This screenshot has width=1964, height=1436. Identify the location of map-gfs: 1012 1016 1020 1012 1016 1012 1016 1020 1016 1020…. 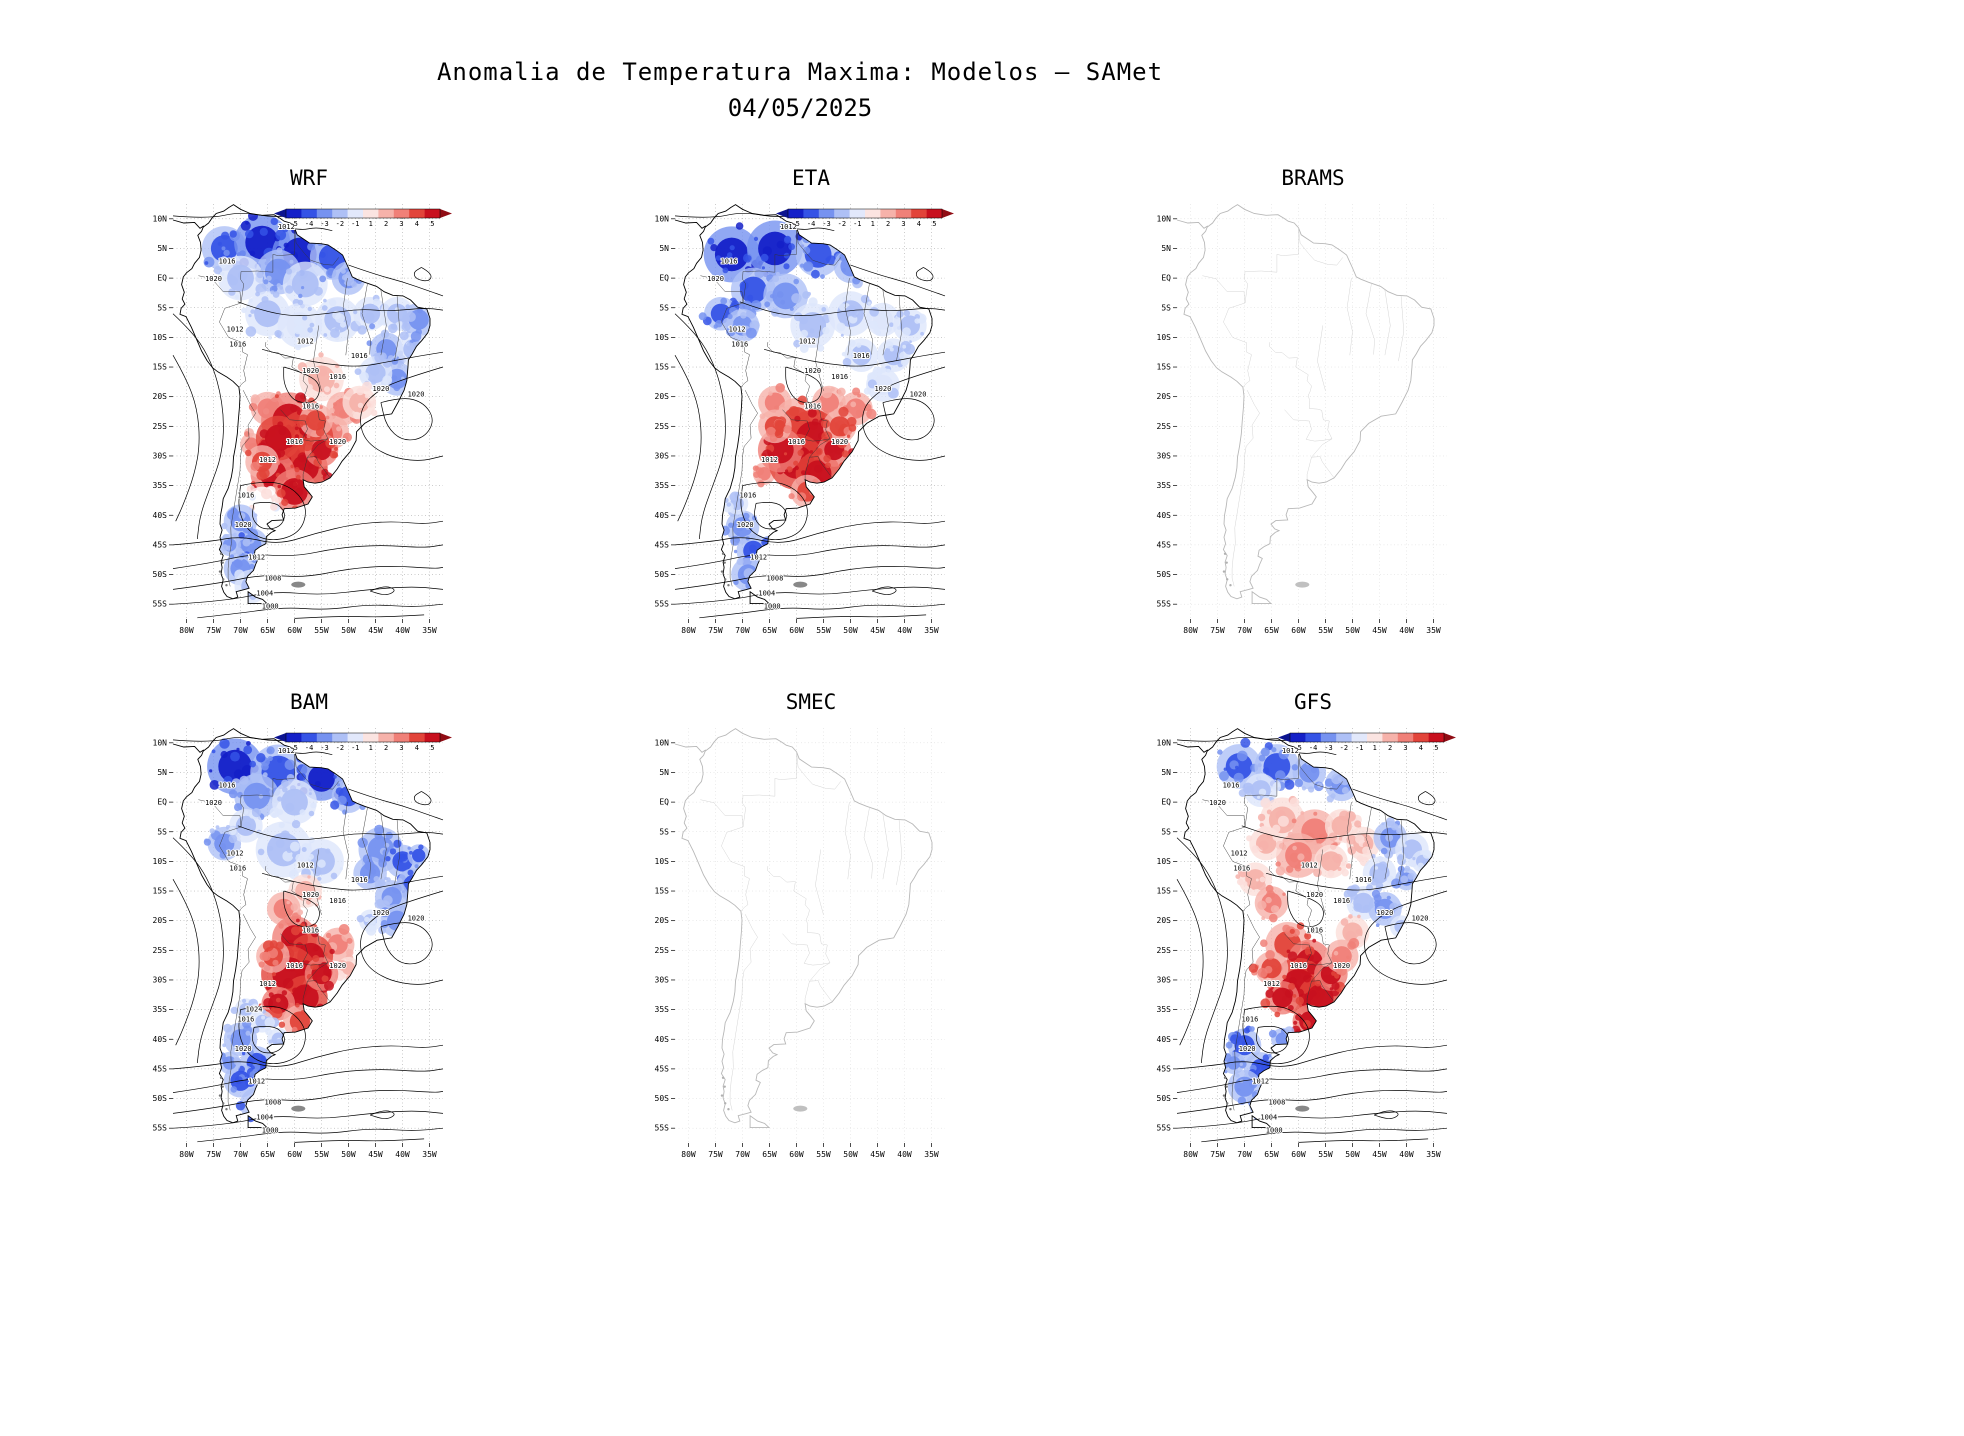
(1306, 943).